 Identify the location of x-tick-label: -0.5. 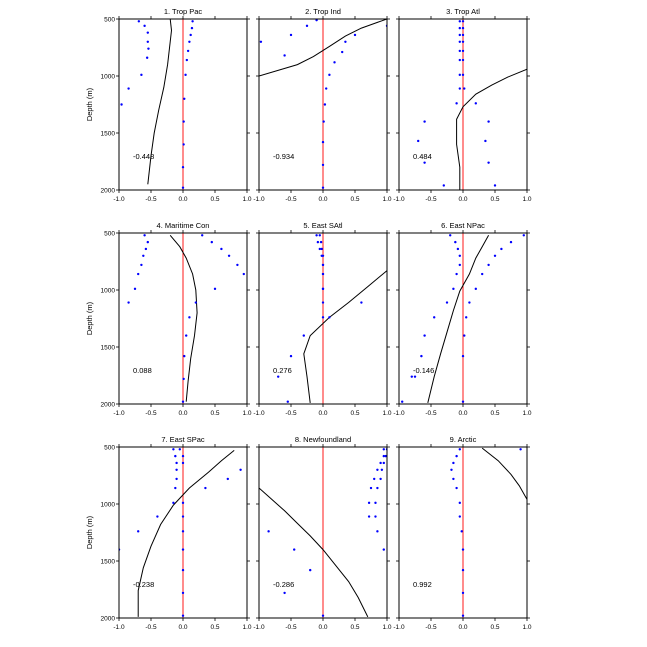
(291, 627).